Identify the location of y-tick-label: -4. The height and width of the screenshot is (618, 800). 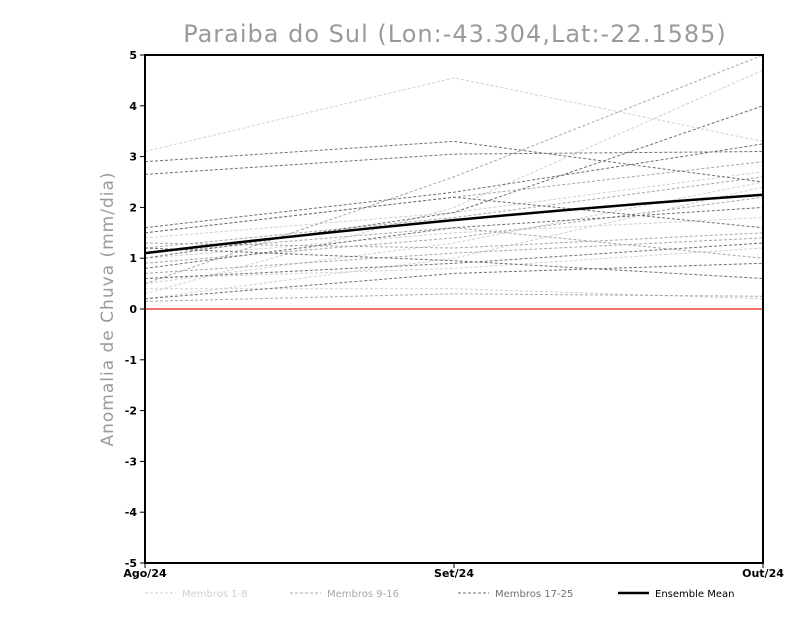
(131, 512).